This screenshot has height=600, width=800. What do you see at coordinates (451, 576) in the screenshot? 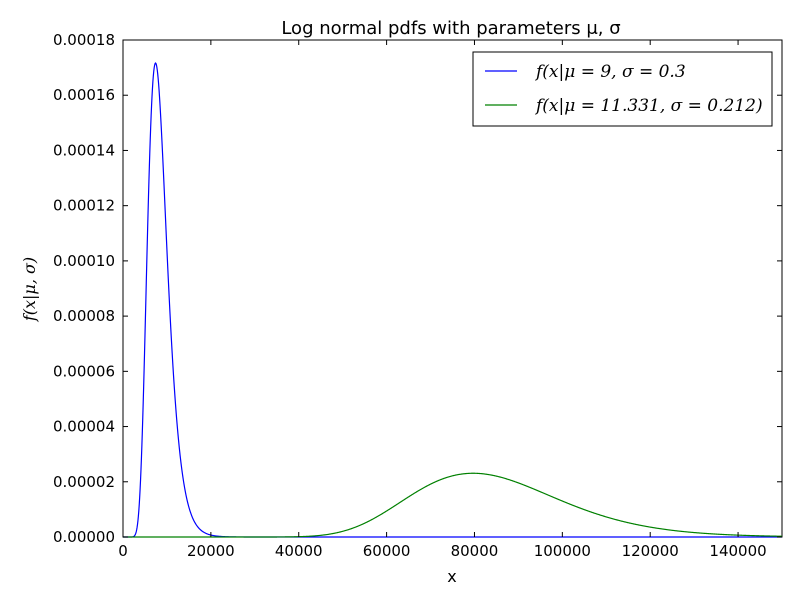
I see `x-axis-label: x` at bounding box center [451, 576].